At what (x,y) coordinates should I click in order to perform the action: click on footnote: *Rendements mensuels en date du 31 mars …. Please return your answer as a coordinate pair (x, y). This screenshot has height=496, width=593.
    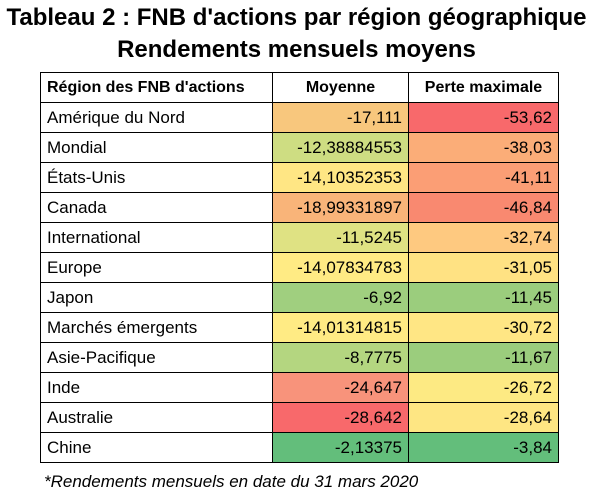
    Looking at the image, I should click on (231, 481).